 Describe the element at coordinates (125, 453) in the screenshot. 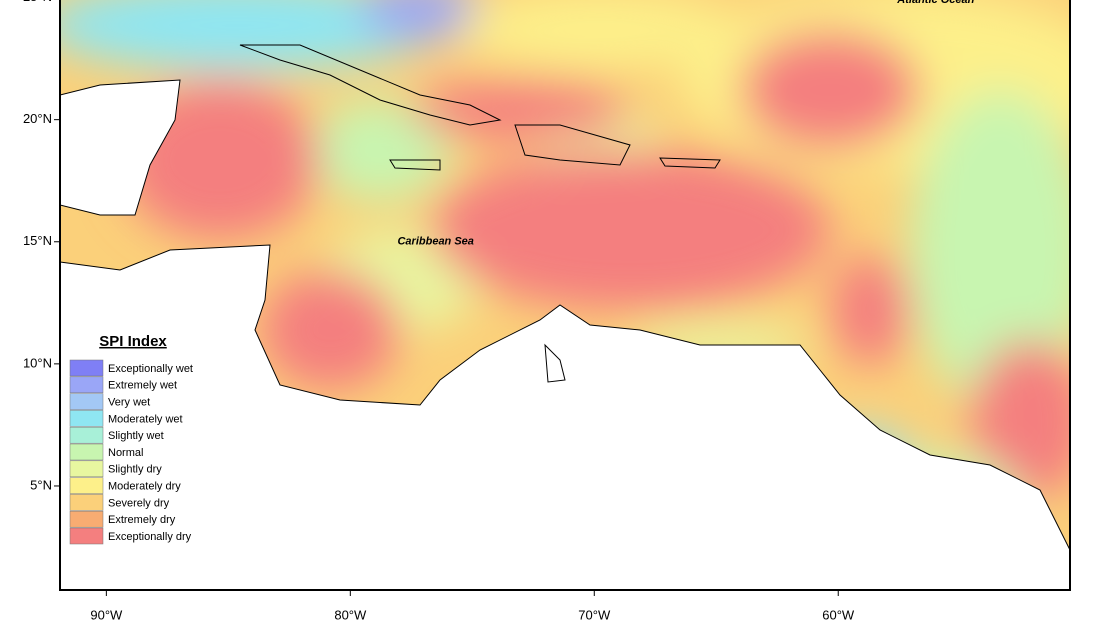

I see `legend-label: Normal` at that location.